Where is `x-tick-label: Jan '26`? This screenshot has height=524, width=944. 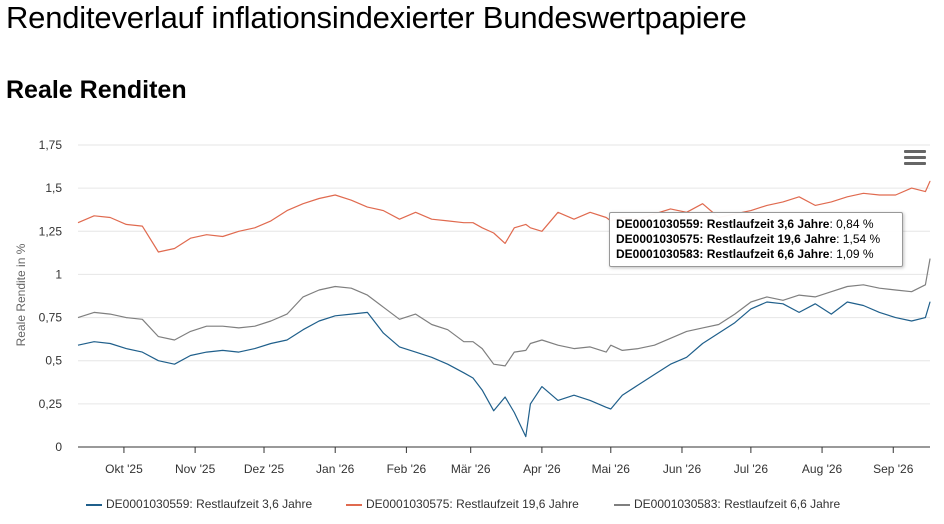
x-tick-label: Jan '26 is located at coordinates (335, 469).